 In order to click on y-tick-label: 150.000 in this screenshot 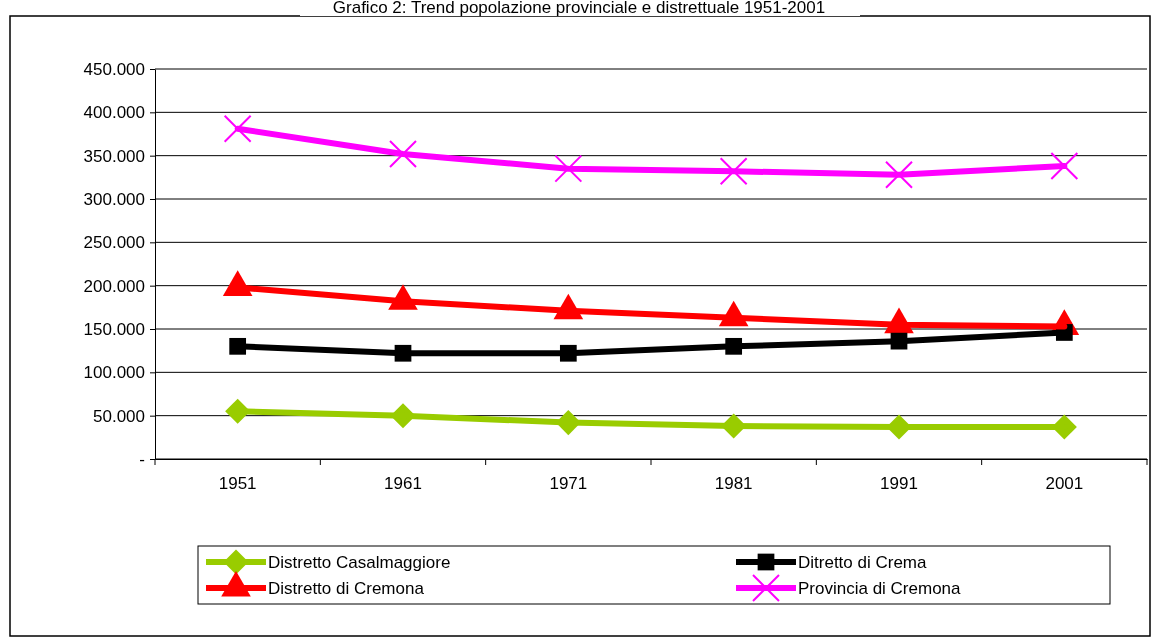, I will do `click(114, 329)`.